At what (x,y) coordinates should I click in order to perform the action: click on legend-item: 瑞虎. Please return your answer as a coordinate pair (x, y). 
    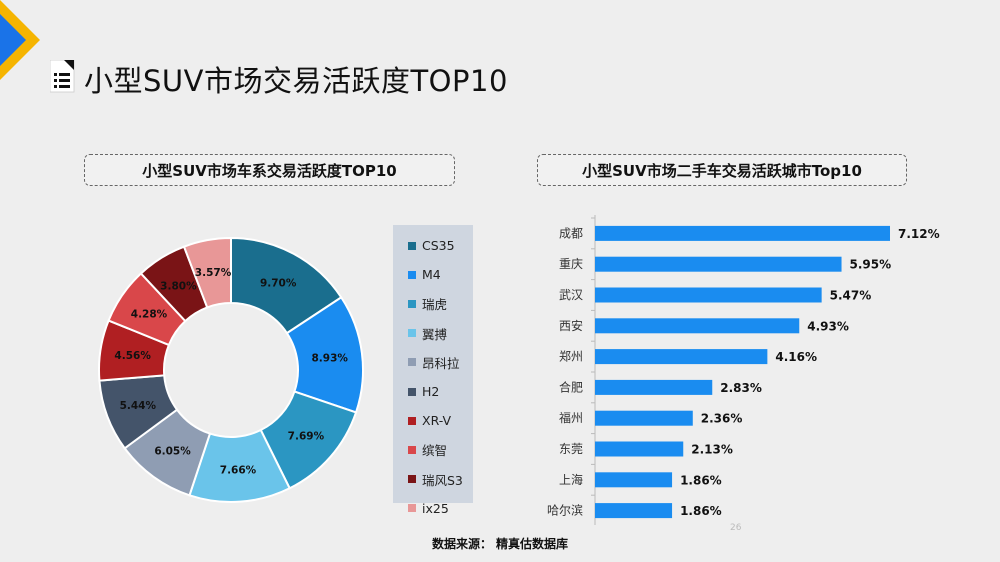
    Looking at the image, I should click on (440, 303).